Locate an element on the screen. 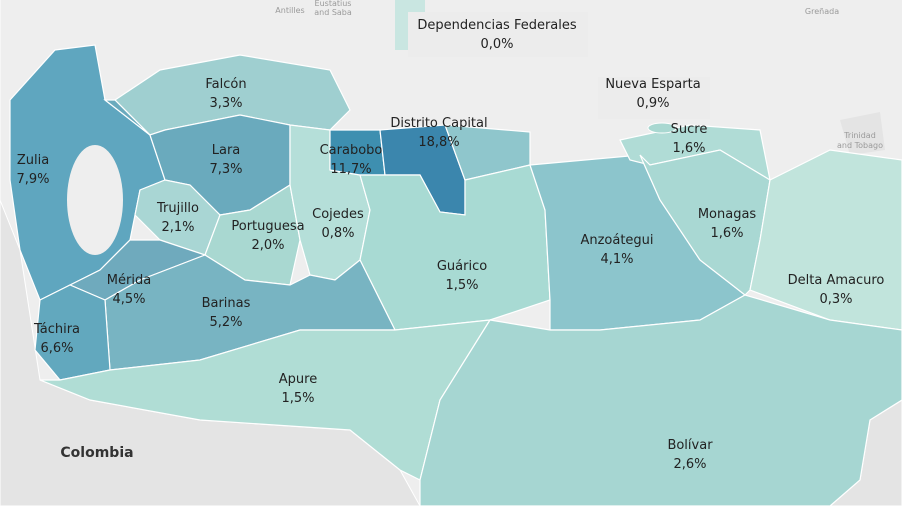 The width and height of the screenshot is (902, 506). lake-maracaibo is located at coordinates (95, 200).